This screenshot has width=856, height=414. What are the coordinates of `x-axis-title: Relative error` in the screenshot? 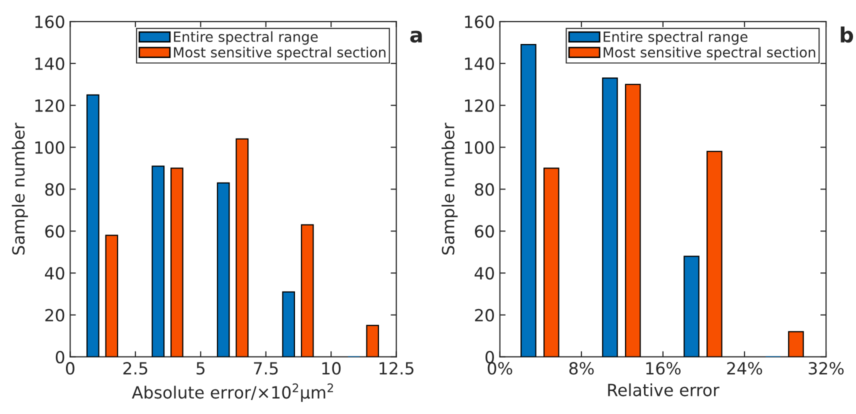 It's located at (664, 389).